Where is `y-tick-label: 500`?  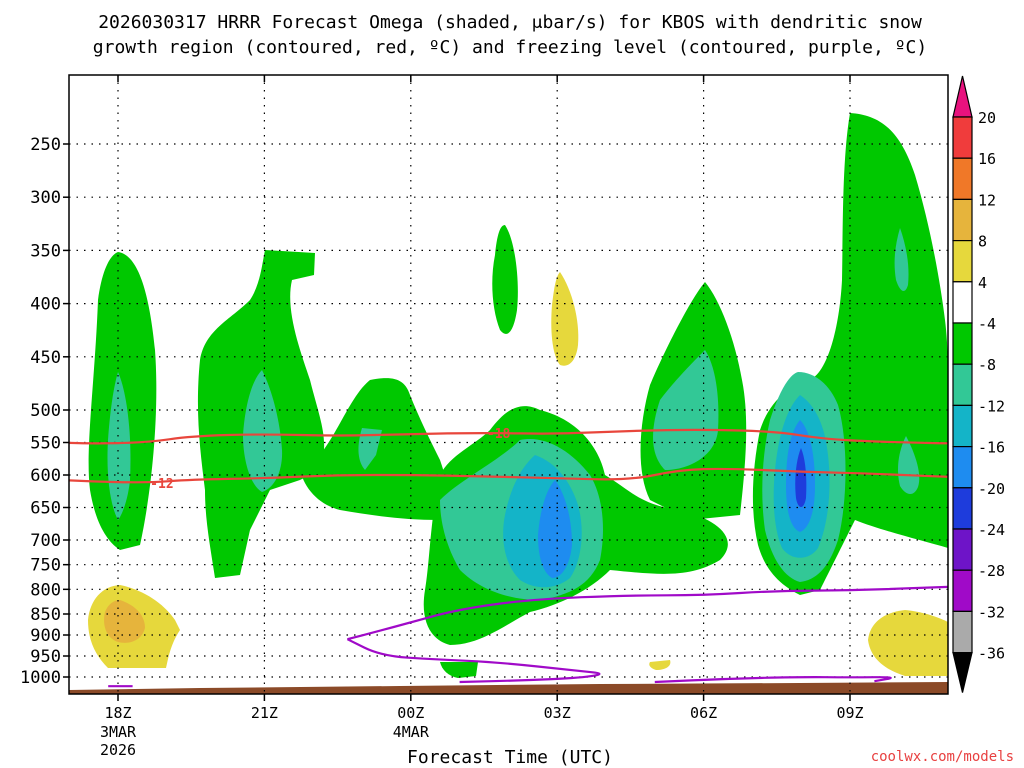
y-tick-label: 500 is located at coordinates (45, 411).